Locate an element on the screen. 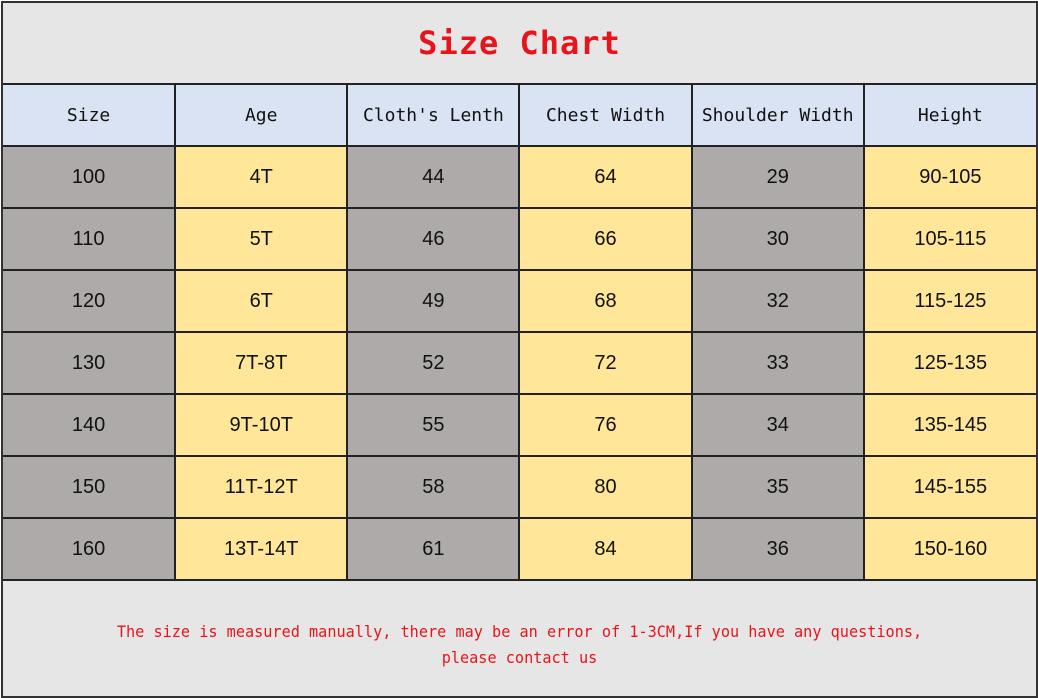 Image resolution: width=1038 pixels, height=698 pixels. table-cell: 68 is located at coordinates (605, 301).